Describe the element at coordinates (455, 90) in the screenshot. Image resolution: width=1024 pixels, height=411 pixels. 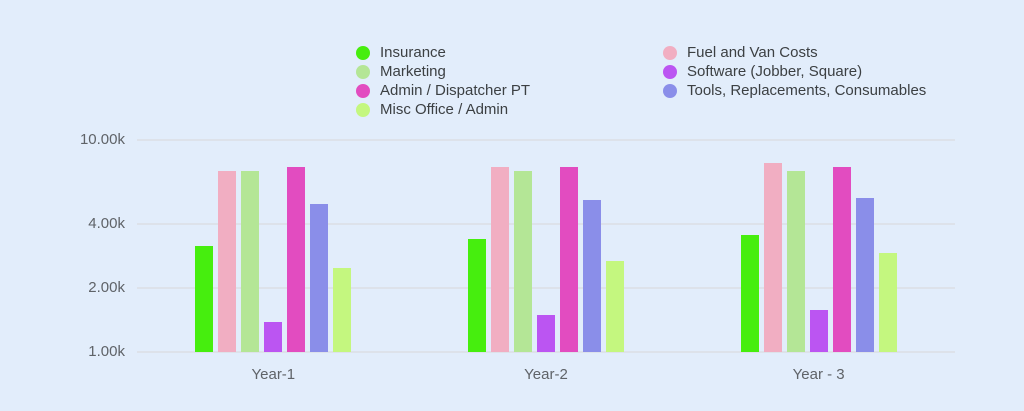
I see `legend-item-label: Admin / Dispatcher PT` at that location.